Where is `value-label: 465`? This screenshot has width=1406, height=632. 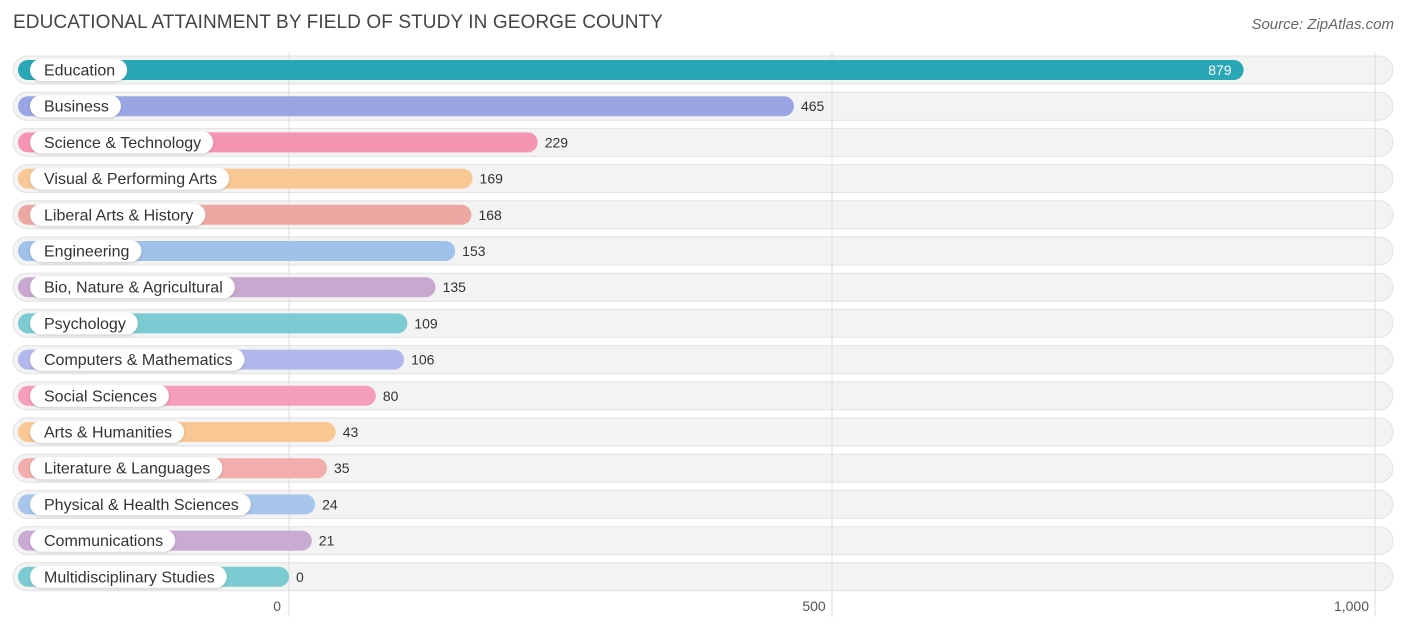
value-label: 465 is located at coordinates (813, 106).